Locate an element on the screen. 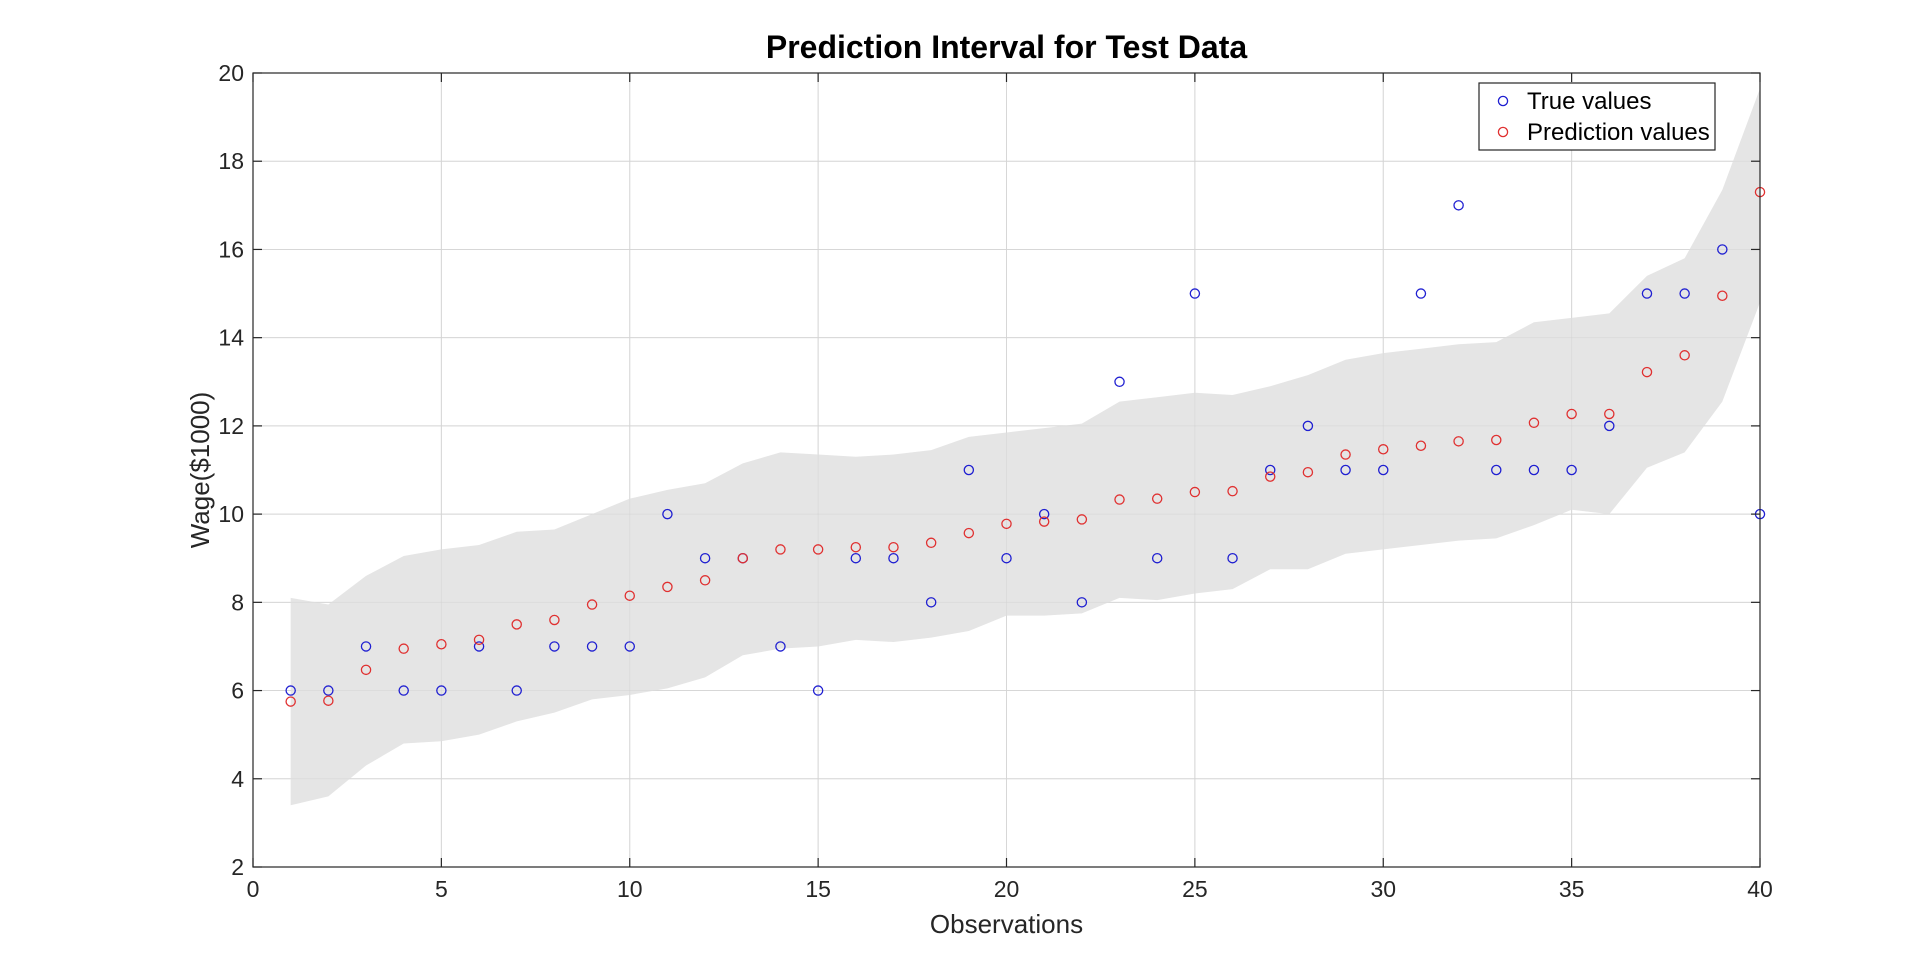 The image size is (1920, 963). y-tick-label: 20 is located at coordinates (231, 73).